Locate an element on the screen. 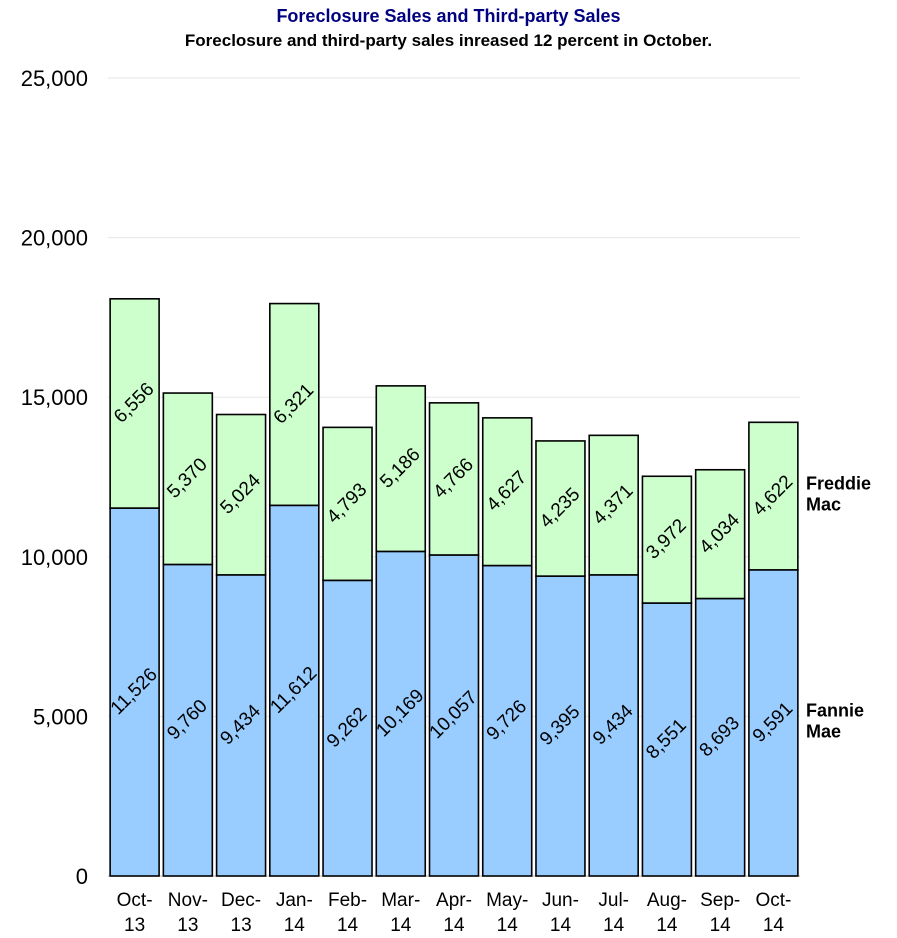 Image resolution: width=897 pixels, height=938 pixels. x-tick-label: Nov- is located at coordinates (188, 900).